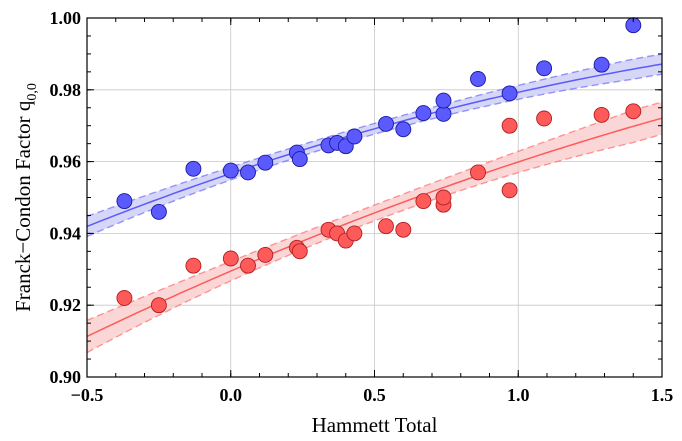 This screenshot has width=682, height=441. Describe the element at coordinates (662, 395) in the screenshot. I see `x-tick-label: 1.5` at that location.